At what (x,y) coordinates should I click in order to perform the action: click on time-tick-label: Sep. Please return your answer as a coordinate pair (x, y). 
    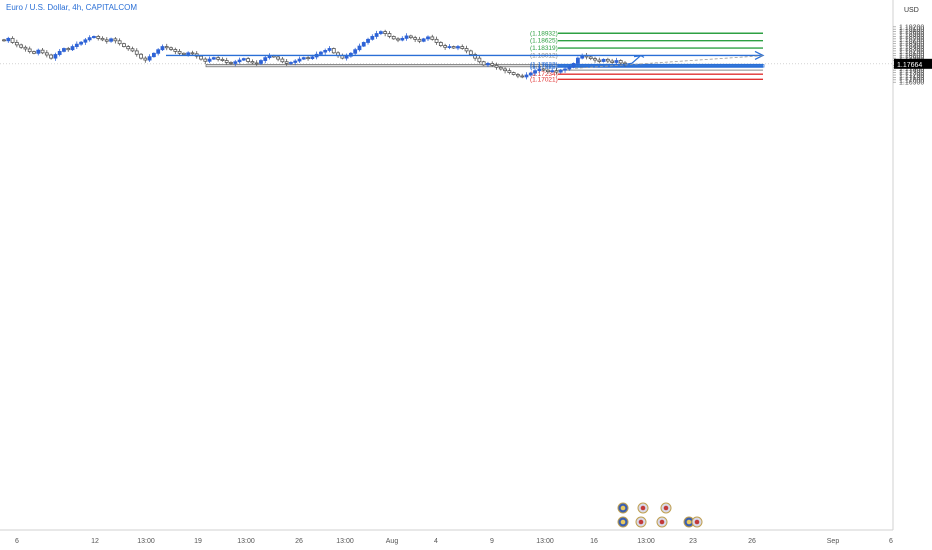
    Looking at the image, I should click on (833, 541).